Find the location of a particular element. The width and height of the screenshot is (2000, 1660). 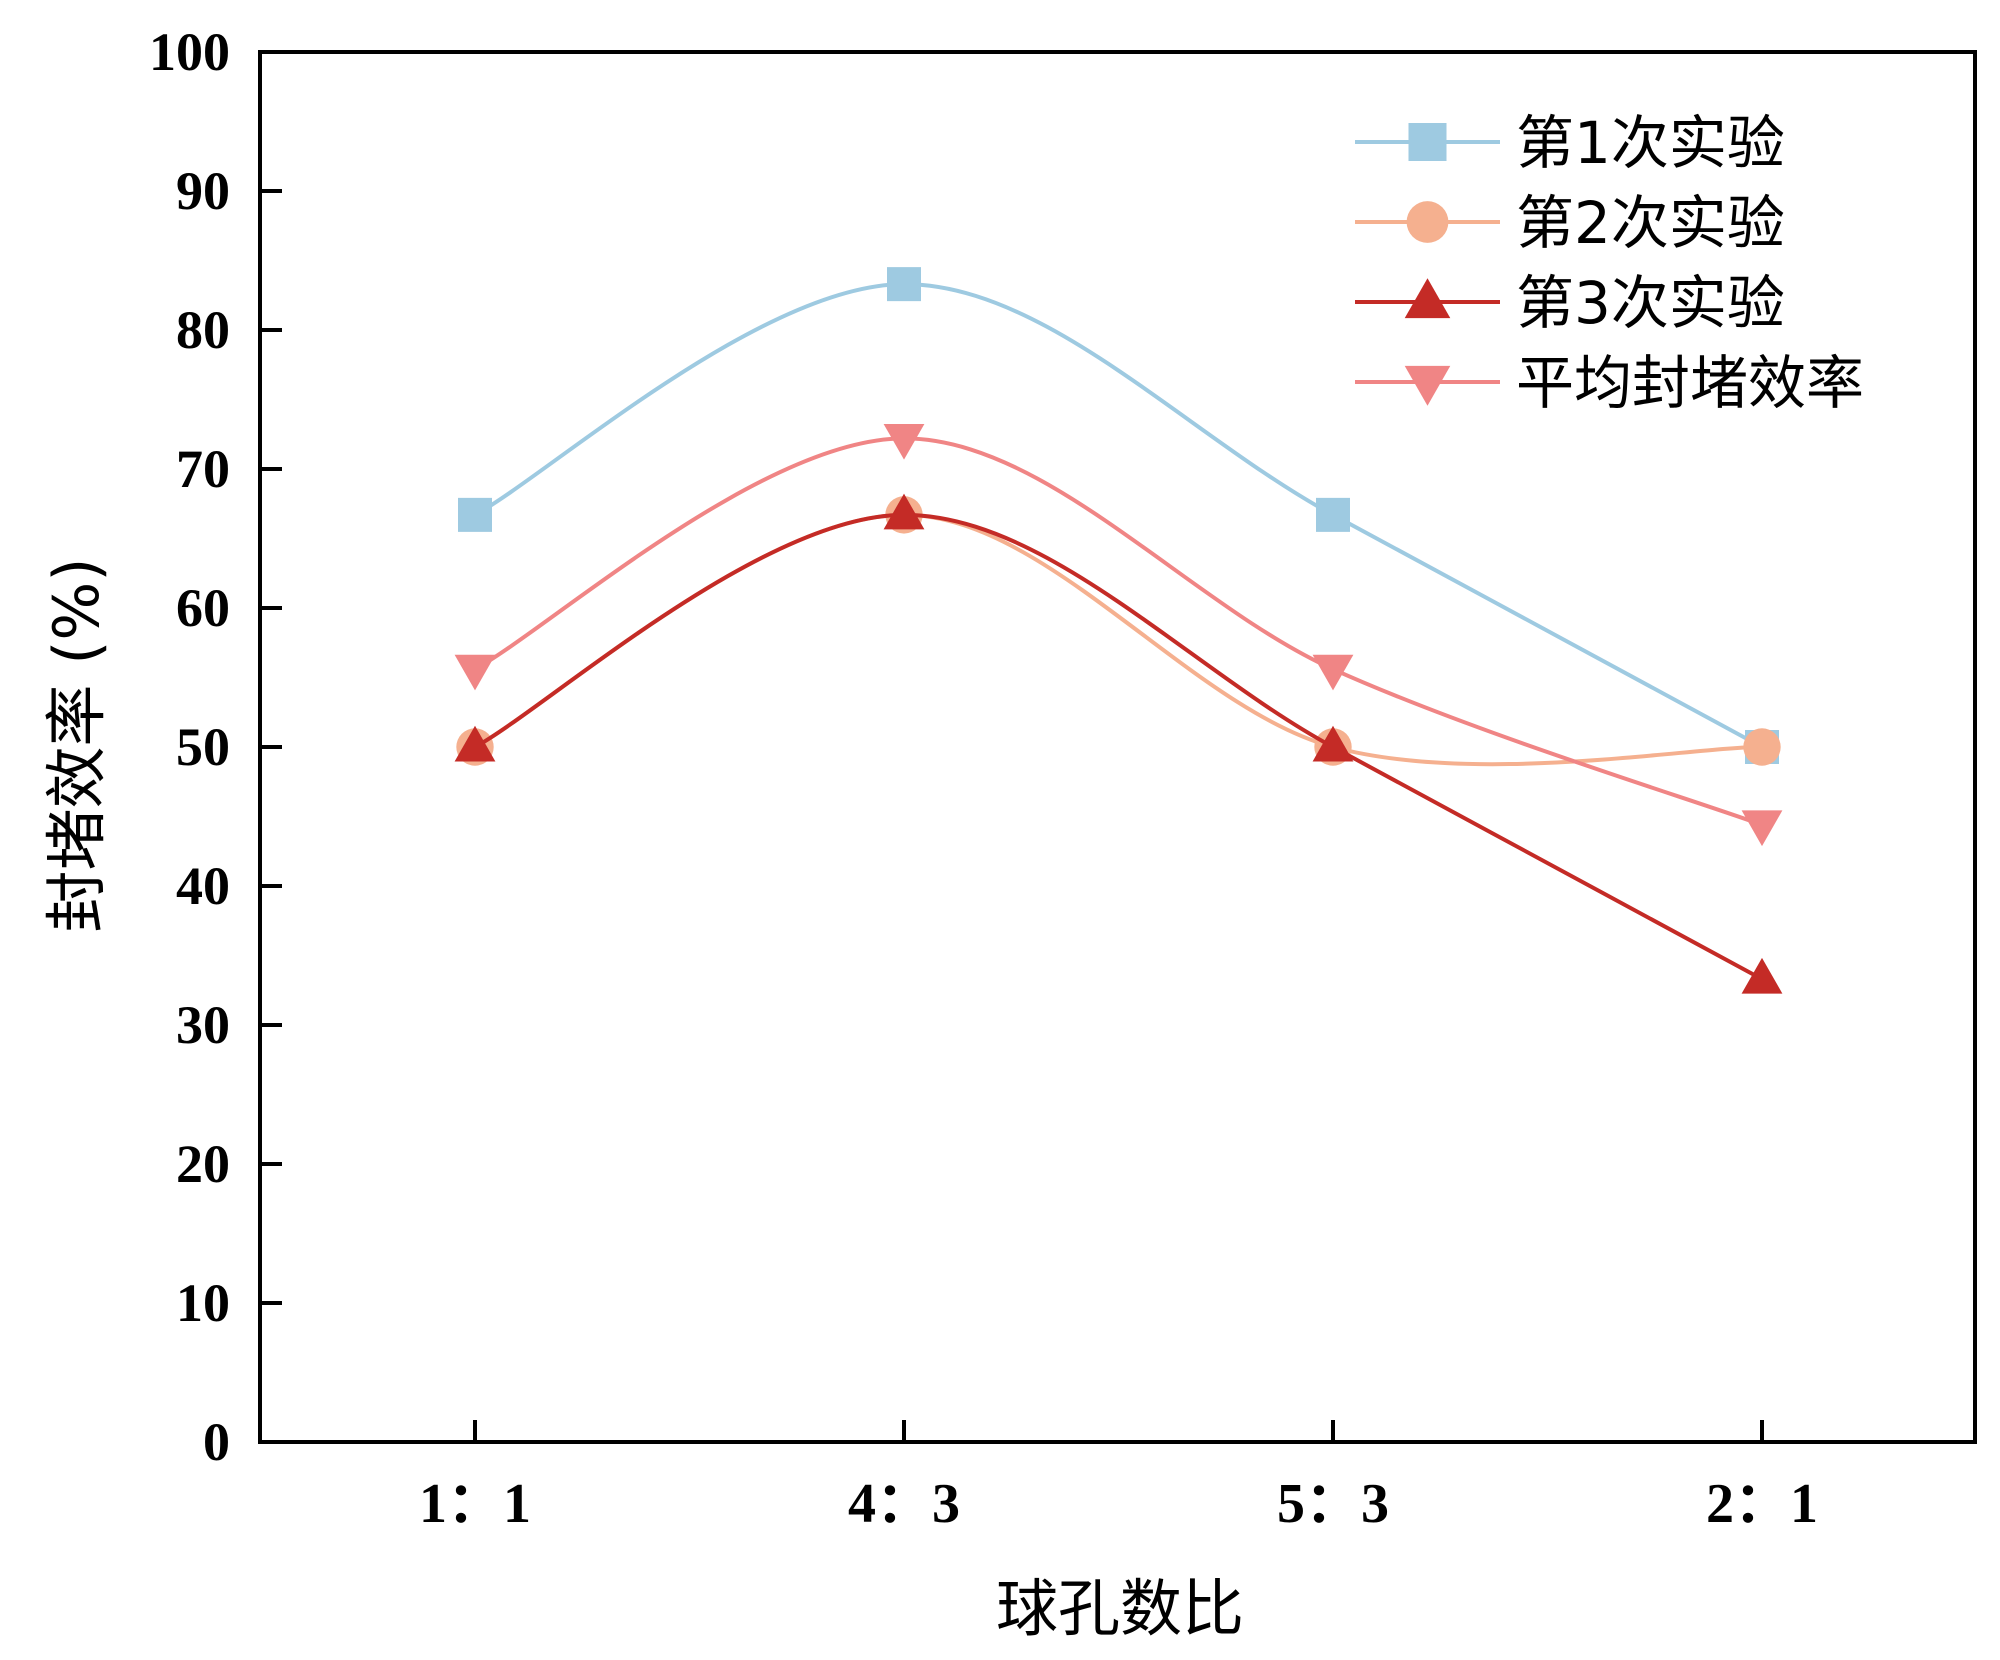

y-tick-label: 0 is located at coordinates (216, 1442).